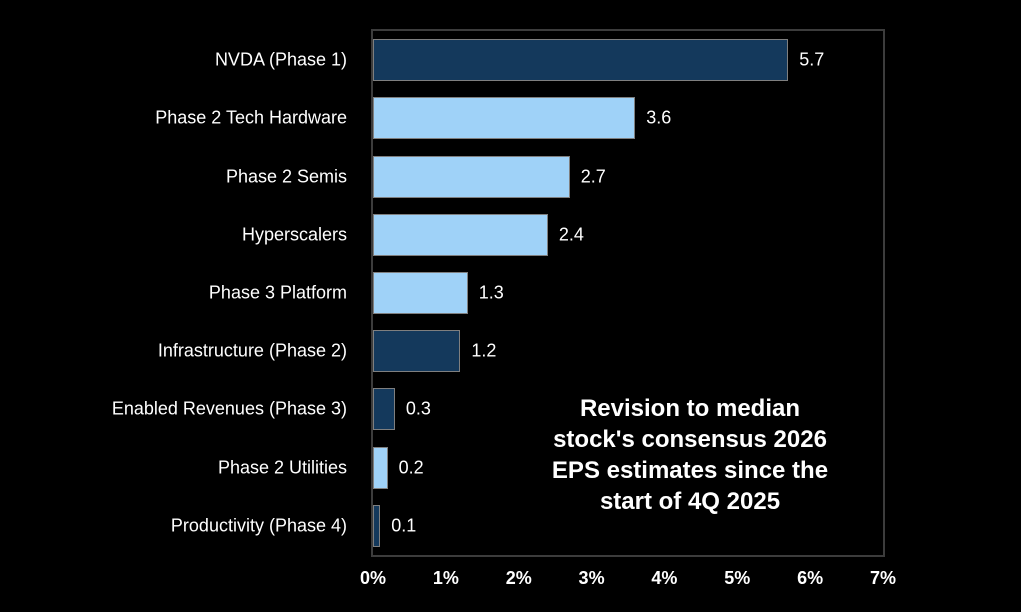 The image size is (1021, 612). What do you see at coordinates (411, 467) in the screenshot?
I see `bar-value-label: 0.2` at bounding box center [411, 467].